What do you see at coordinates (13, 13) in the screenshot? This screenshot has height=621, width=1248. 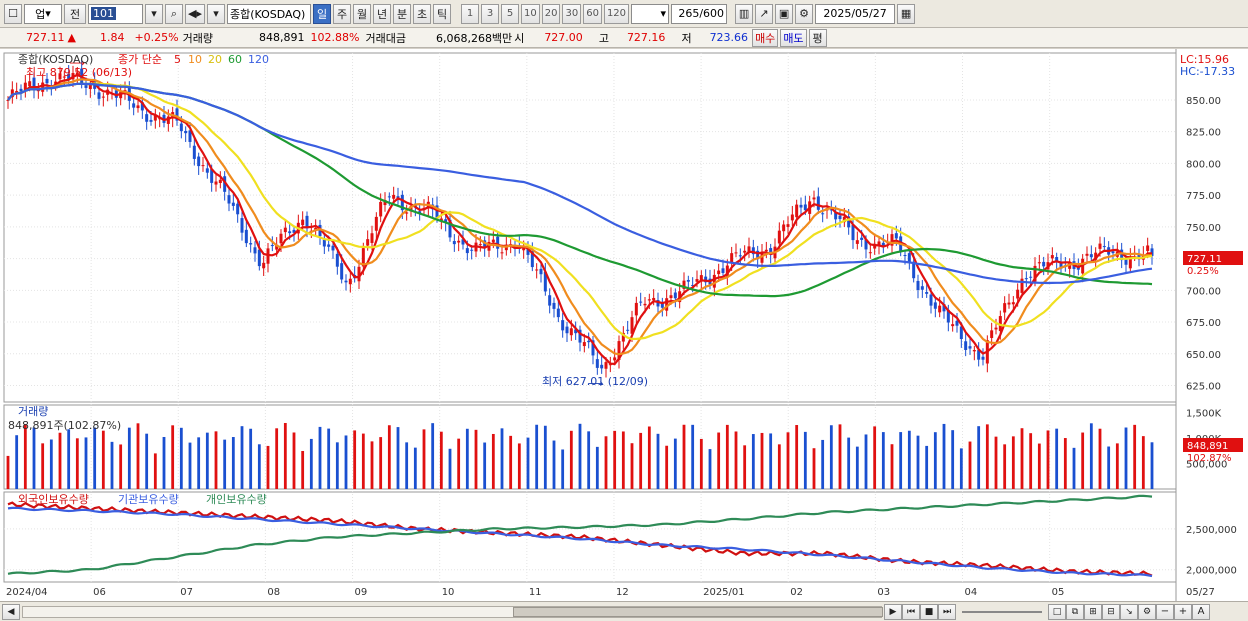 I see `checkbox-icon: ☐` at bounding box center [13, 13].